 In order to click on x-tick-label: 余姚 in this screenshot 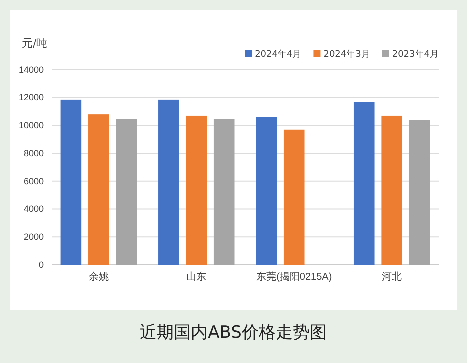, I will do `click(98, 277)`.